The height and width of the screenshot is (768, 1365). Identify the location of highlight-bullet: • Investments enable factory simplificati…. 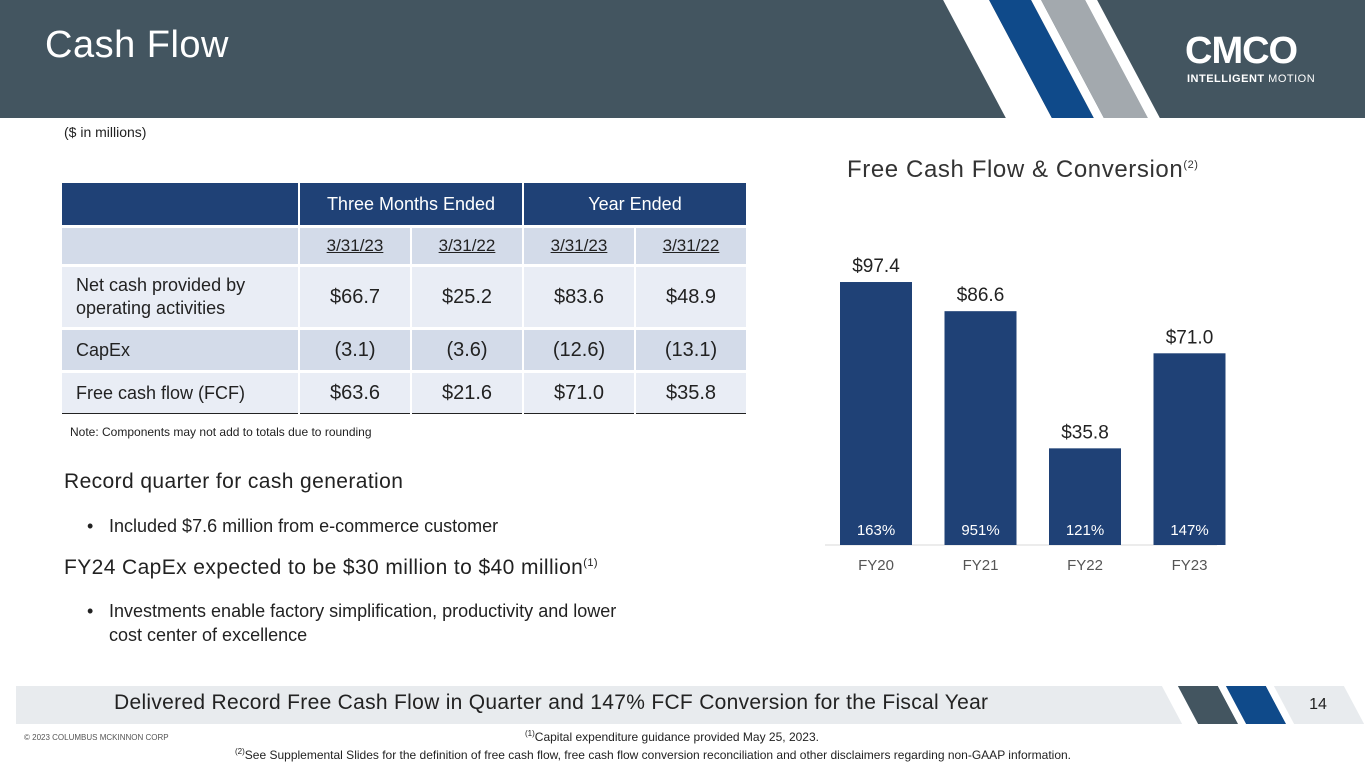
(363, 623).